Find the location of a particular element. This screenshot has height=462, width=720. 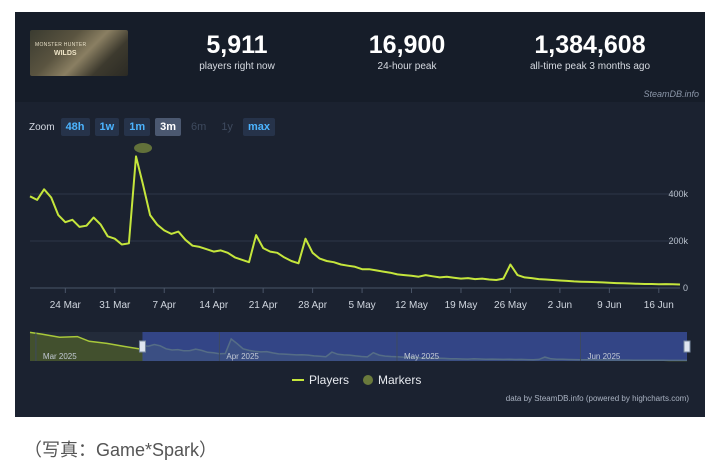

game-thumbnail: MONSTER HUNTER WILDS is located at coordinates (79, 53).